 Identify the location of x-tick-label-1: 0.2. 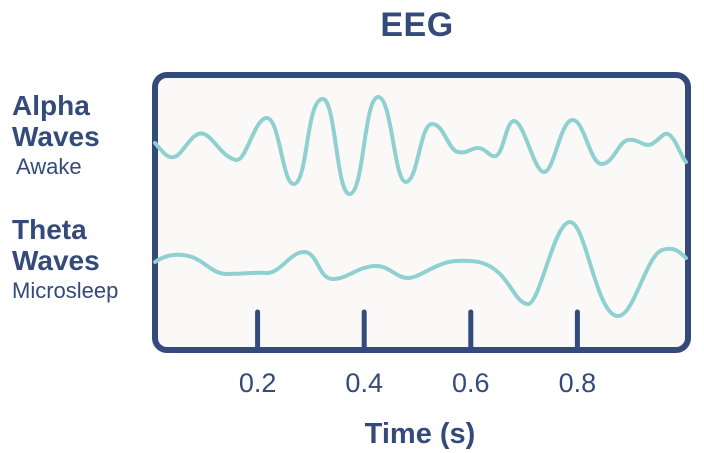
(258, 383).